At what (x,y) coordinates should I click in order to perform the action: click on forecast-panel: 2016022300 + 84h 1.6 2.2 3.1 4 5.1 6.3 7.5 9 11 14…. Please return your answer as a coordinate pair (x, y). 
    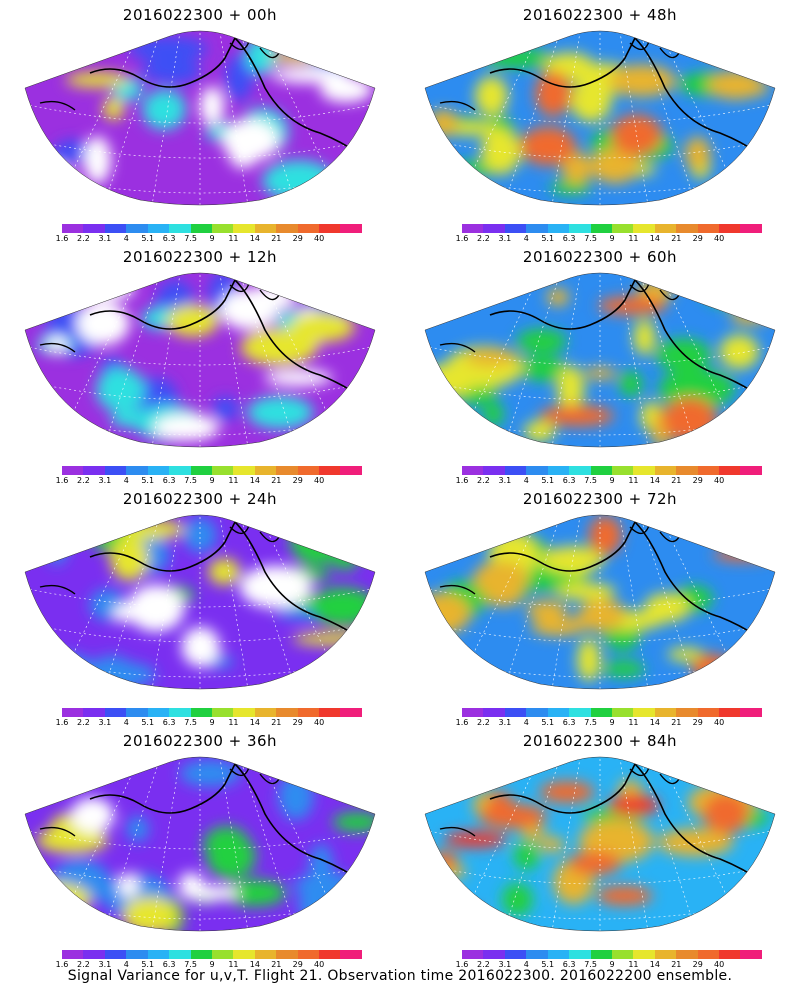
    Looking at the image, I should click on (600, 847).